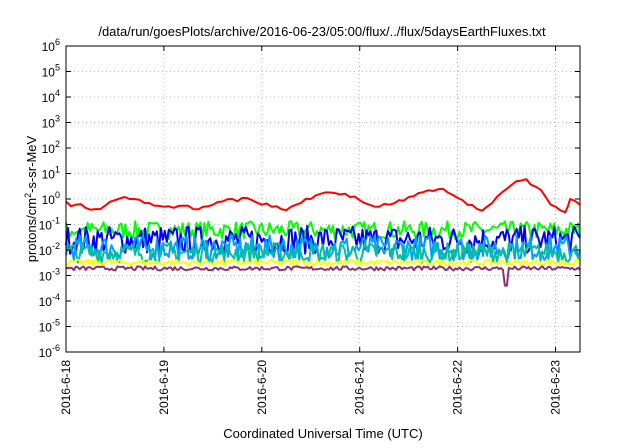 The width and height of the screenshot is (640, 448). What do you see at coordinates (51, 122) in the screenshot?
I see `y-tick-label: 10³` at bounding box center [51, 122].